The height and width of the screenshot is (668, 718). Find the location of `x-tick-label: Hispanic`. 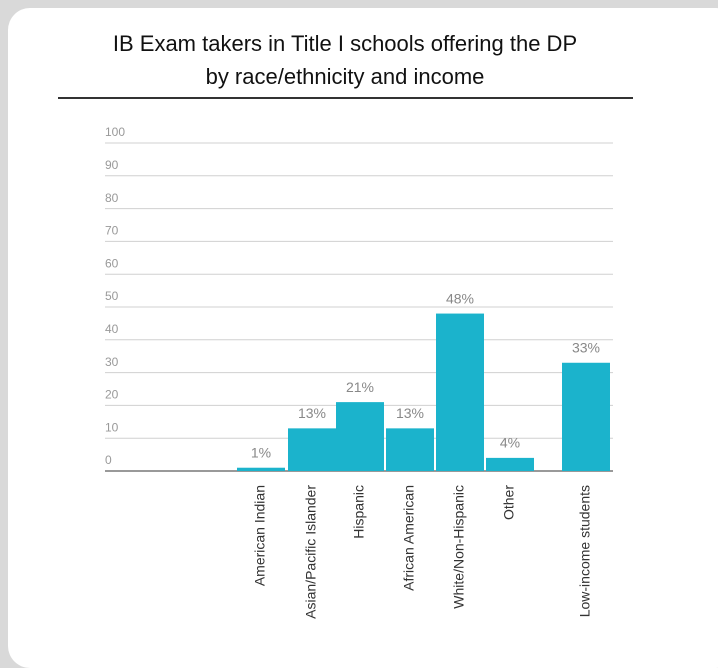

x-tick-label: Hispanic is located at coordinates (359, 512).